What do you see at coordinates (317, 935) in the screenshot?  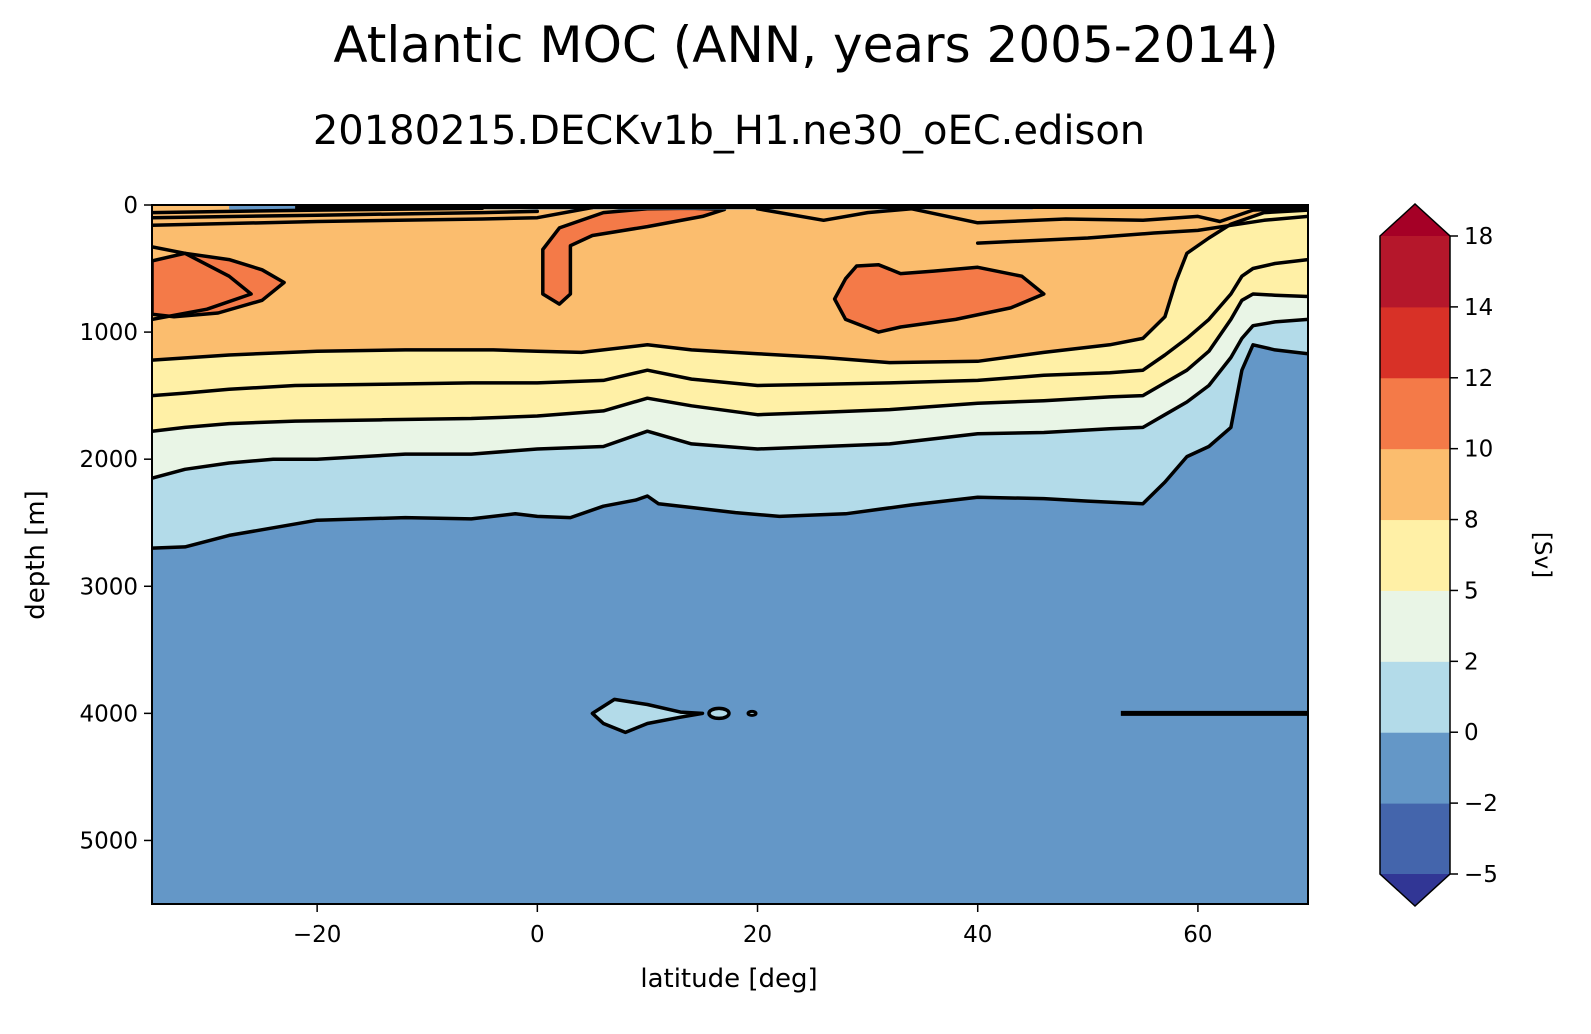 I see `x-tick-label: −20` at bounding box center [317, 935].